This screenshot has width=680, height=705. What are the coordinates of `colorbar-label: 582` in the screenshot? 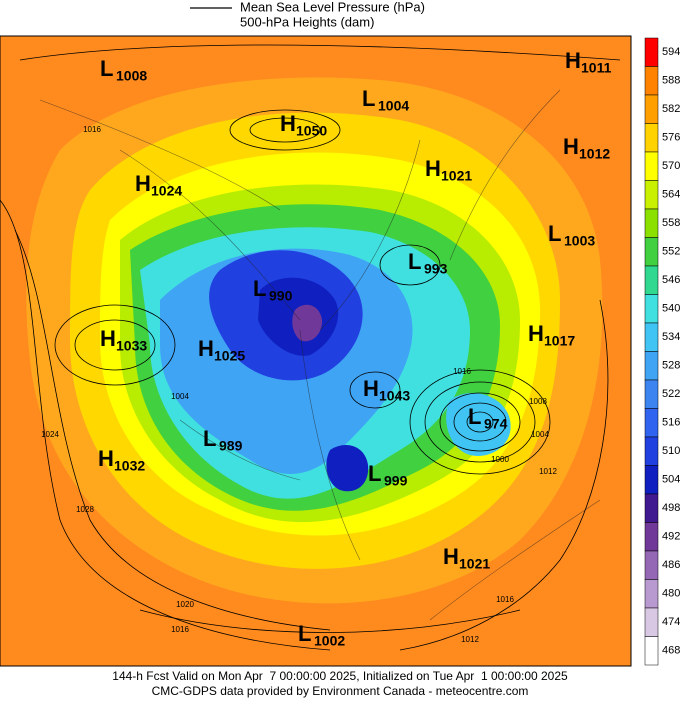 It's located at (671, 109).